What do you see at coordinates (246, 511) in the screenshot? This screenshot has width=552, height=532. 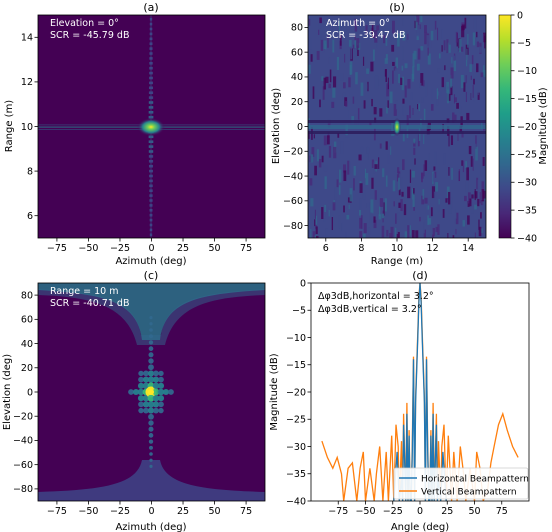 I see `panel-c-xtick-label: 75` at bounding box center [246, 511].